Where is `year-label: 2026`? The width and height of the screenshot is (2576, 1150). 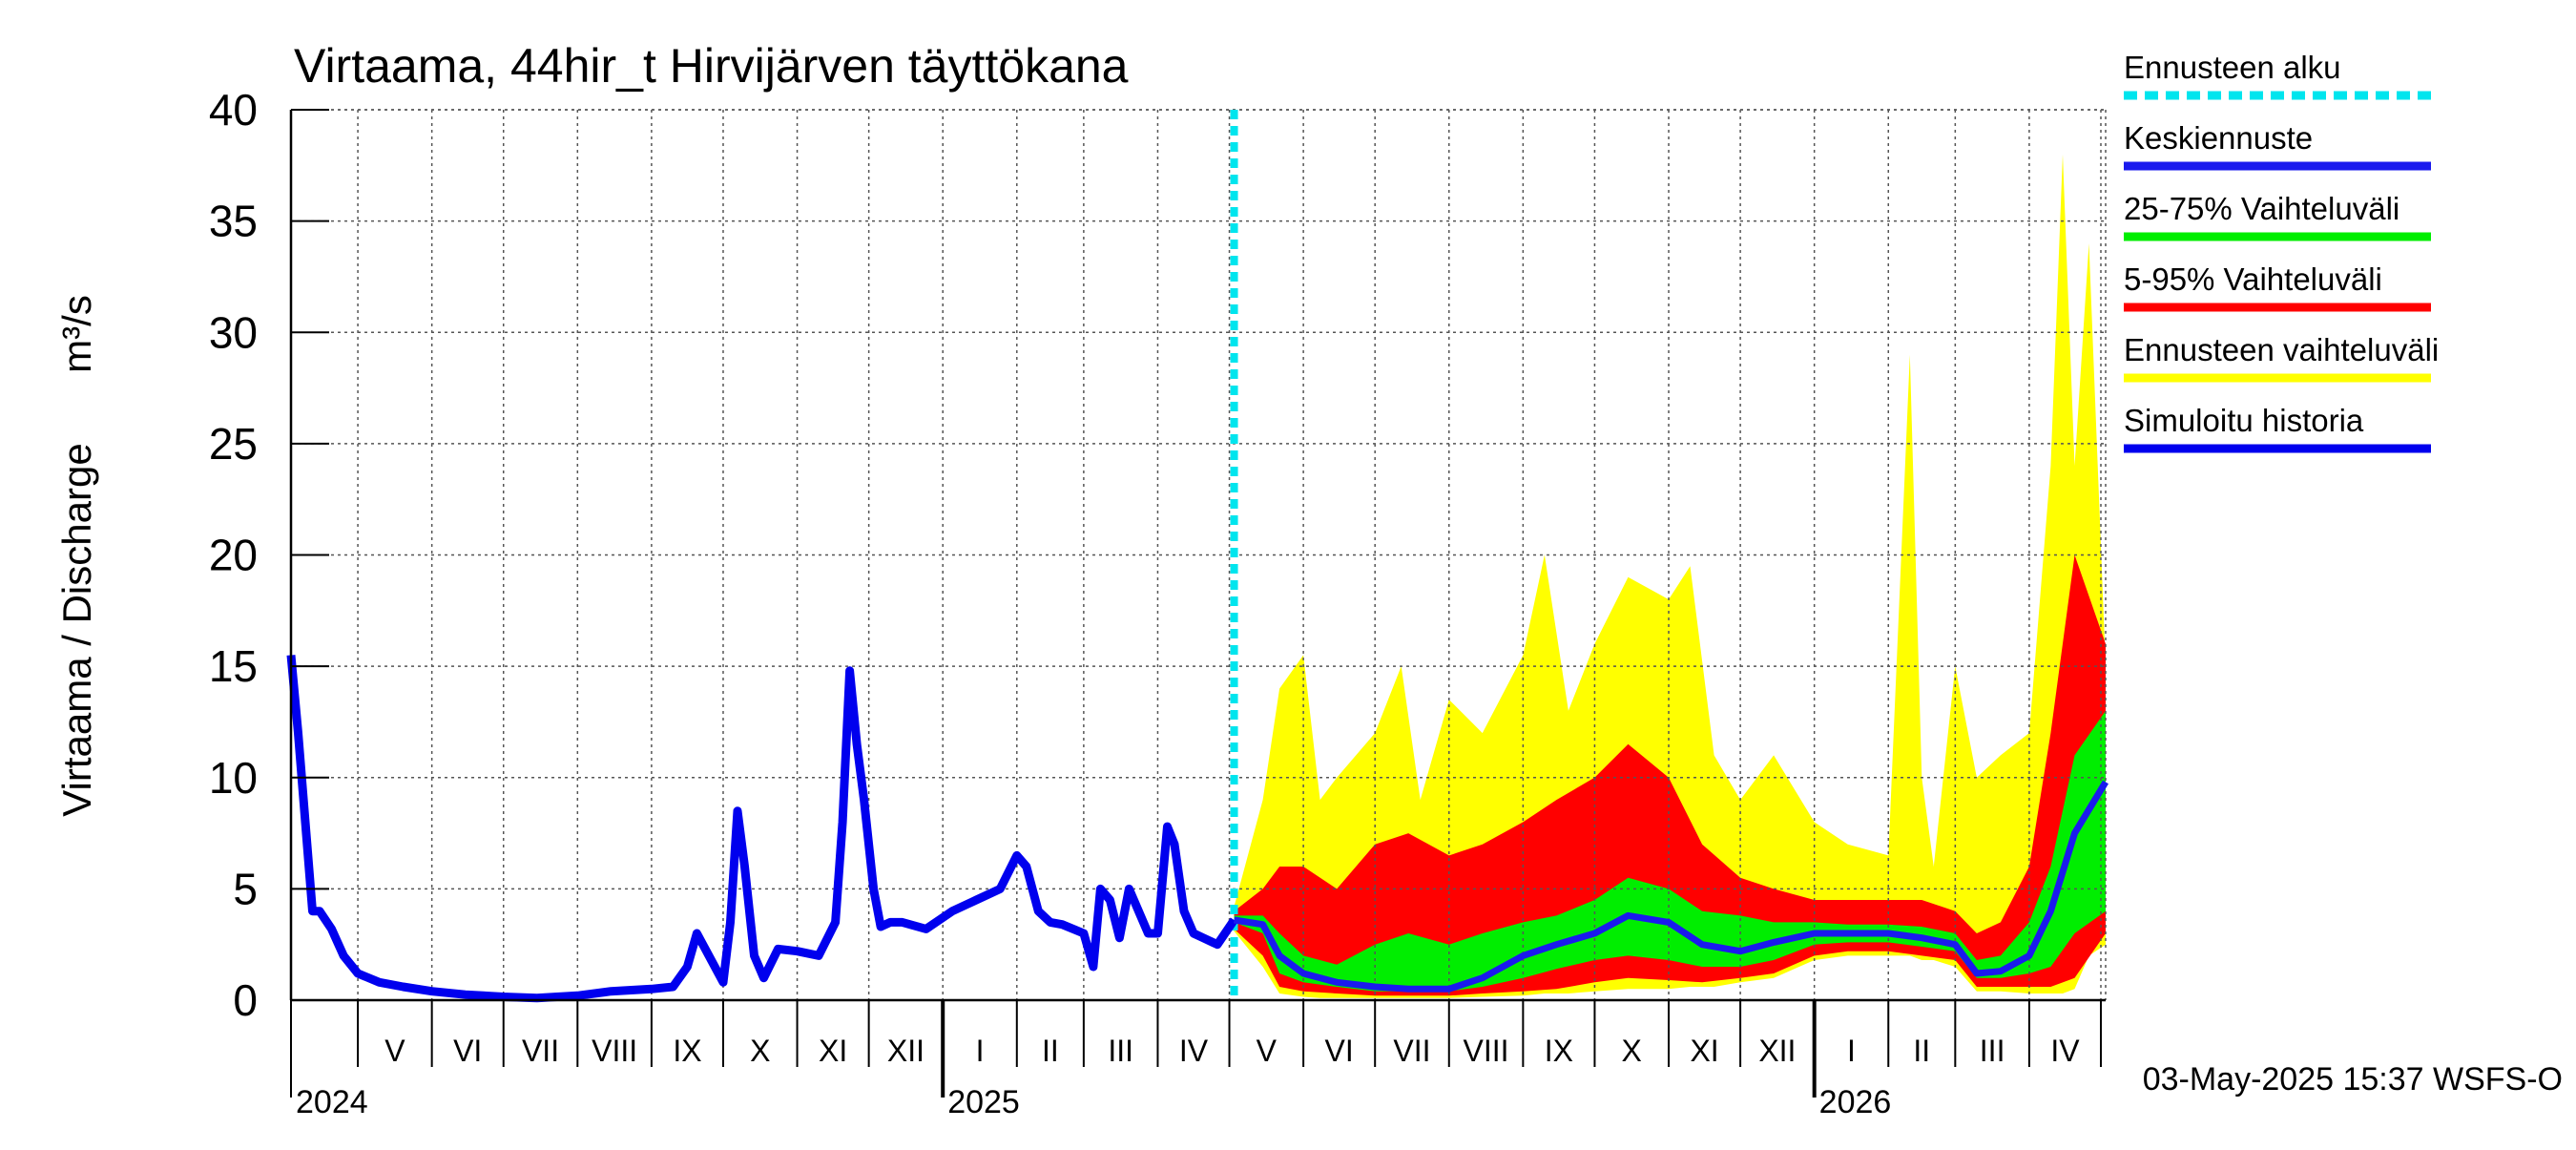 year-label: 2026 is located at coordinates (1855, 1102).